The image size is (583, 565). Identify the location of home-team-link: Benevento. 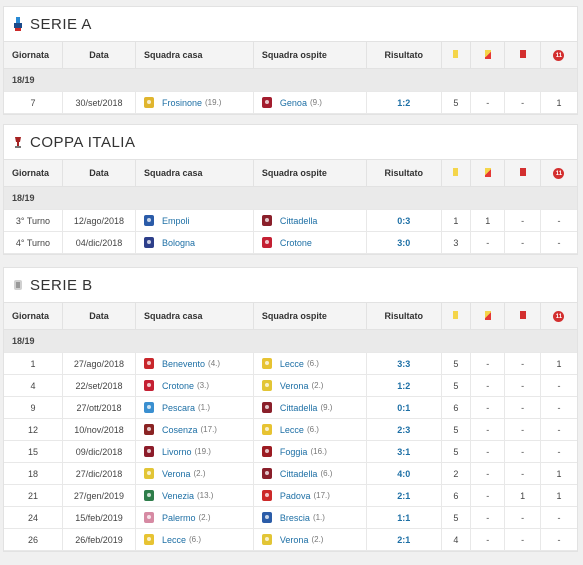
(183, 363).